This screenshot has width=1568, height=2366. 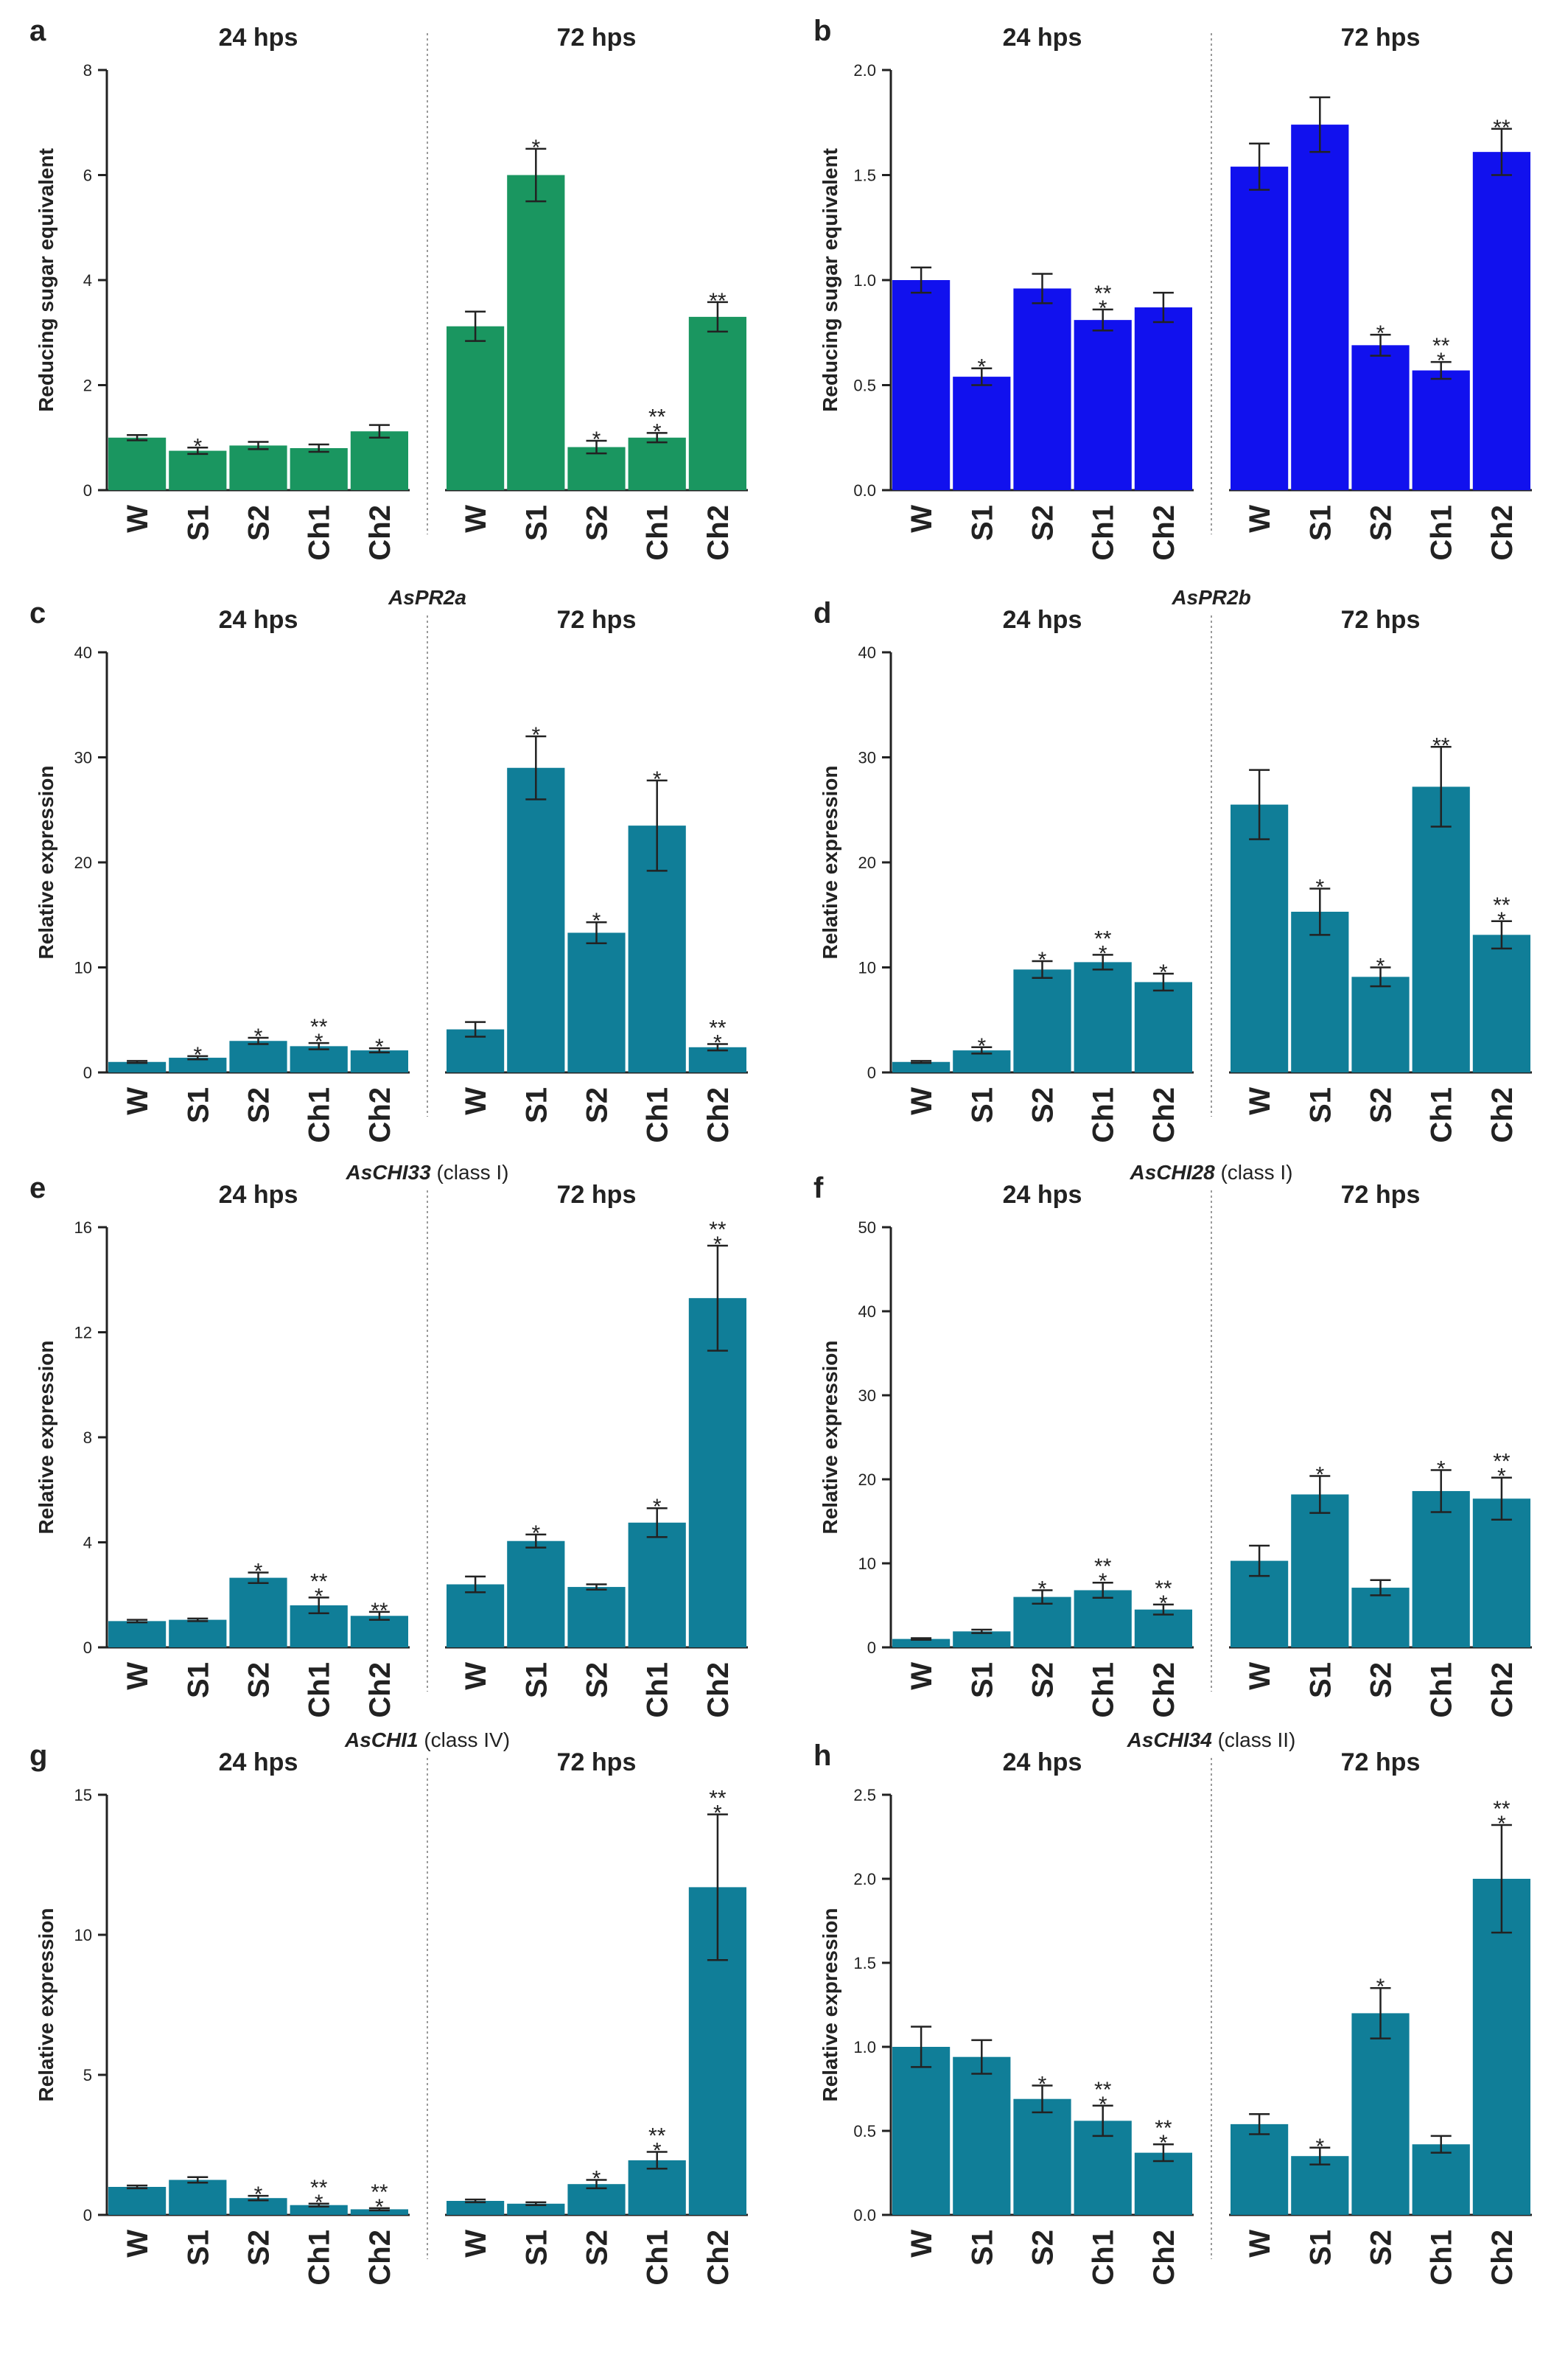 I want to click on y-tick-label: 1.0, so click(x=864, y=2047).